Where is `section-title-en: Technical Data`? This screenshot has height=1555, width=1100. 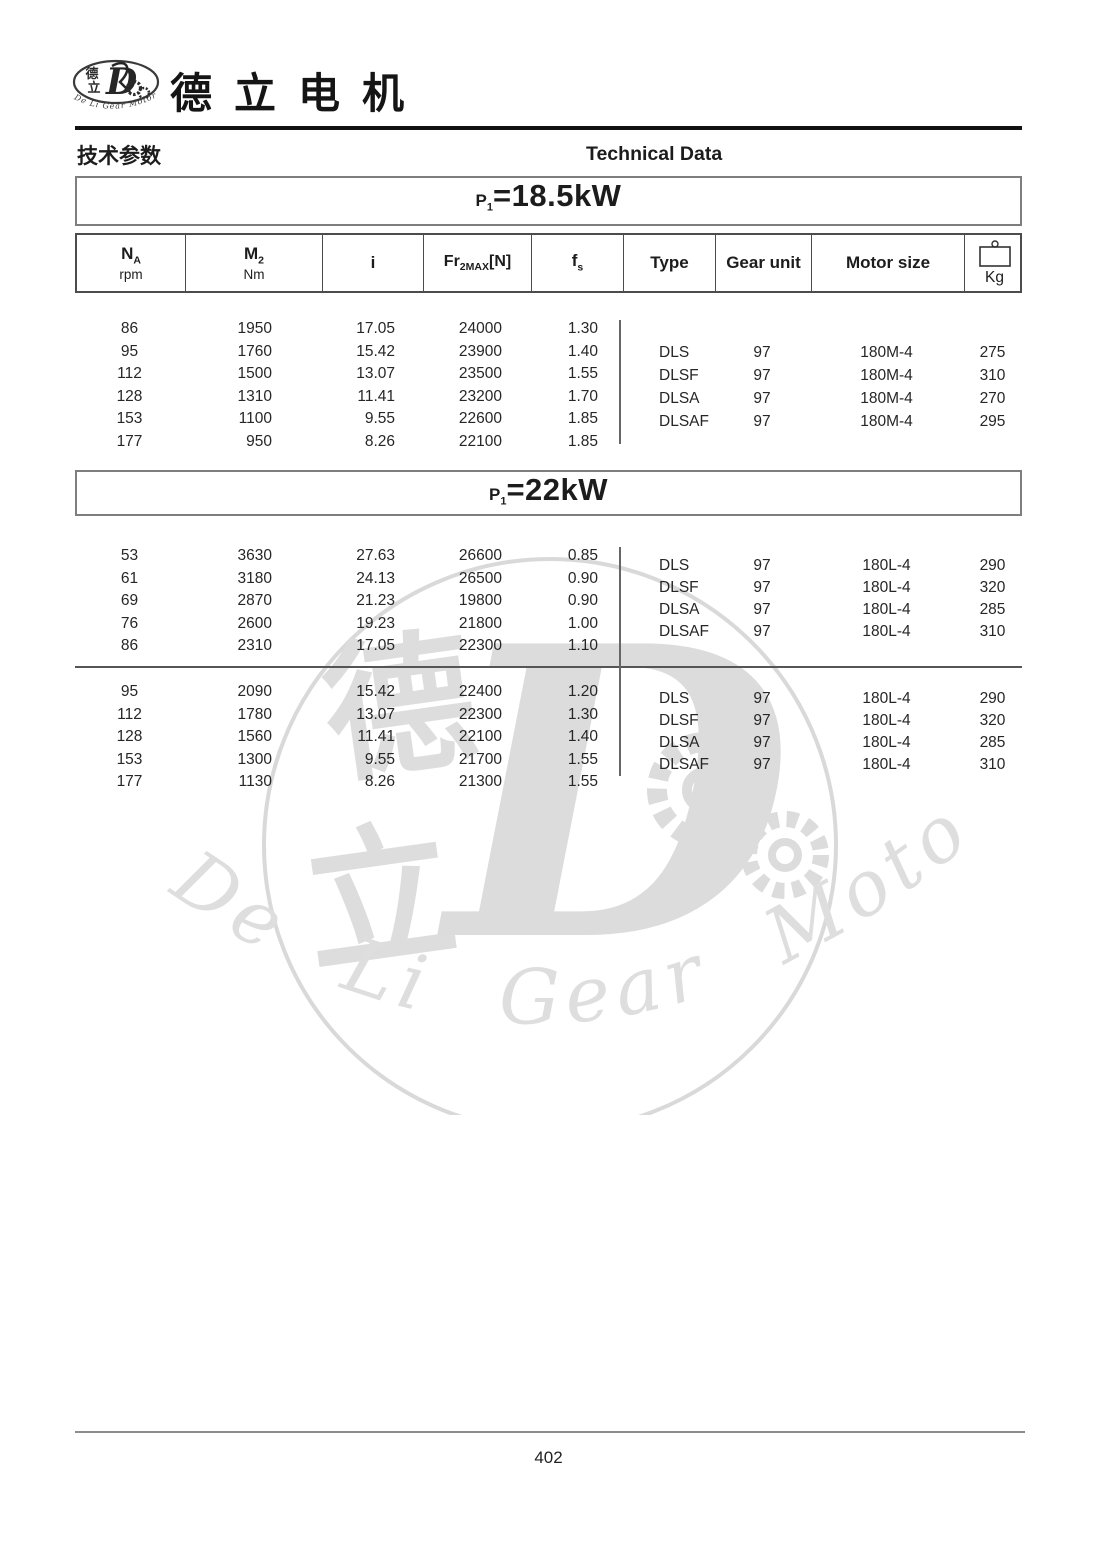 section-title-en: Technical Data is located at coordinates (654, 154).